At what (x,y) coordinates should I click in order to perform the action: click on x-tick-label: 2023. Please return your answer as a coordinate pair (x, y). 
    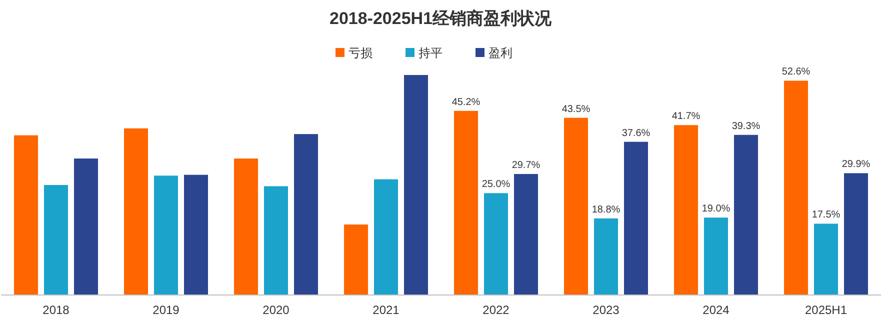
    Looking at the image, I should click on (606, 310).